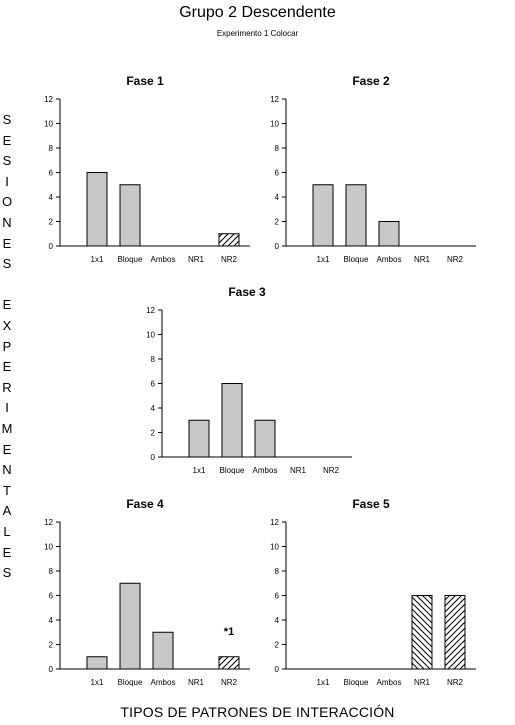 The image size is (515, 725). I want to click on y-axis-label-letter: M, so click(7, 428).